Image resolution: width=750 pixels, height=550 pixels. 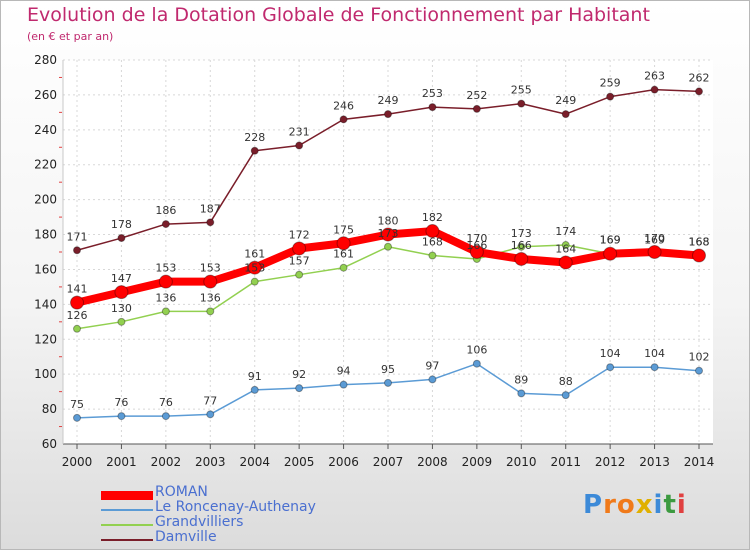 I want to click on x-tick-label: 2002, so click(x=166, y=462).